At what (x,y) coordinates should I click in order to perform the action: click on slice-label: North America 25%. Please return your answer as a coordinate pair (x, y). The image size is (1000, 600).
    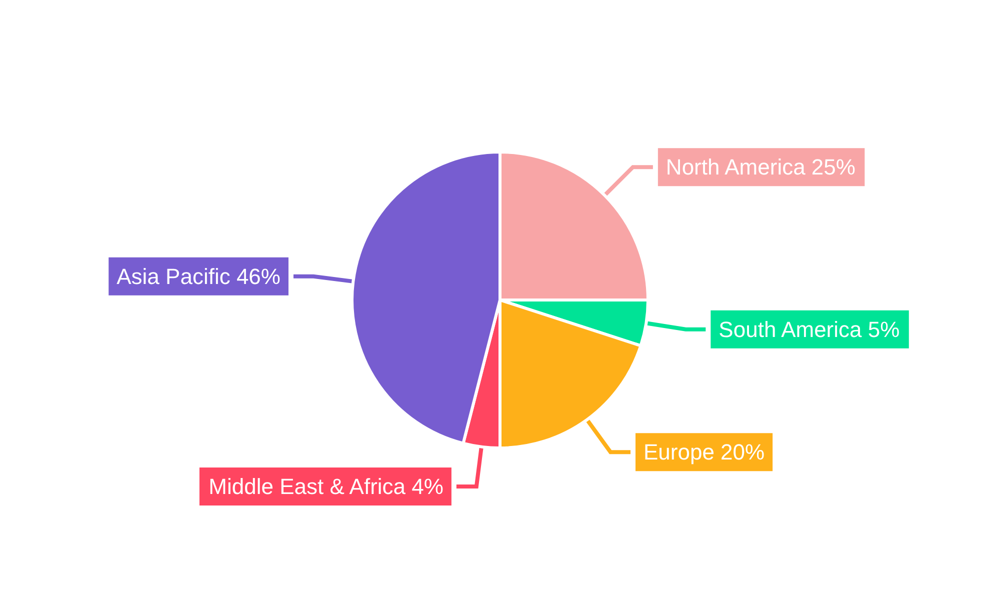
    Looking at the image, I should click on (761, 167).